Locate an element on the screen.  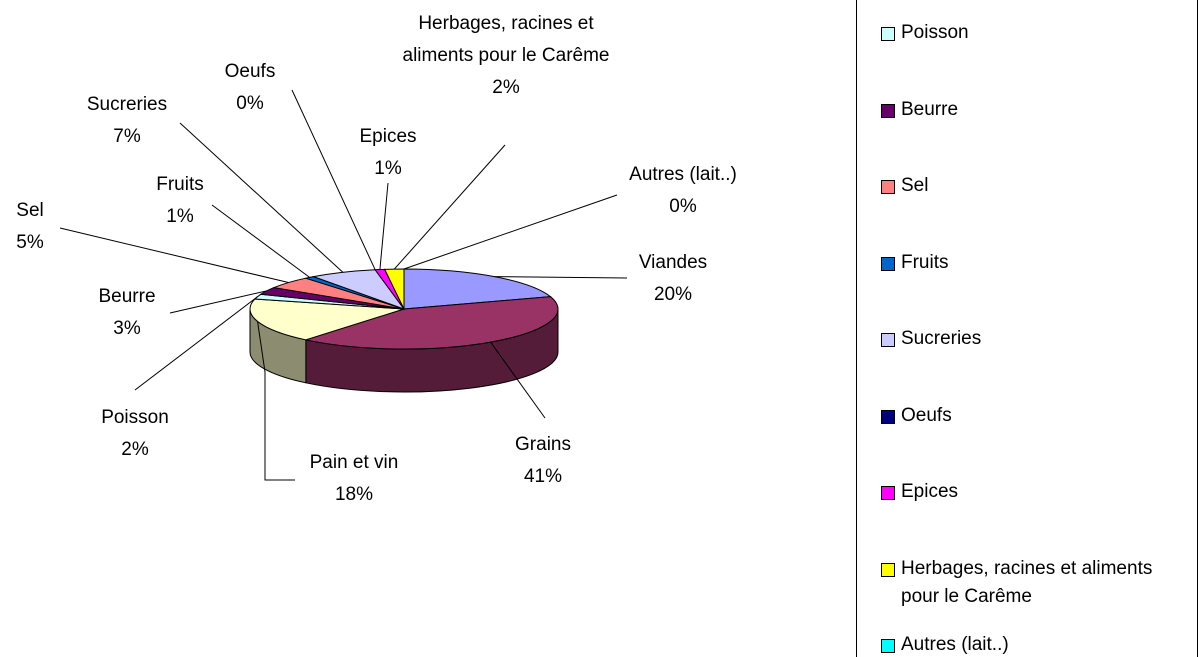
legend-label: Poisson is located at coordinates (935, 32).